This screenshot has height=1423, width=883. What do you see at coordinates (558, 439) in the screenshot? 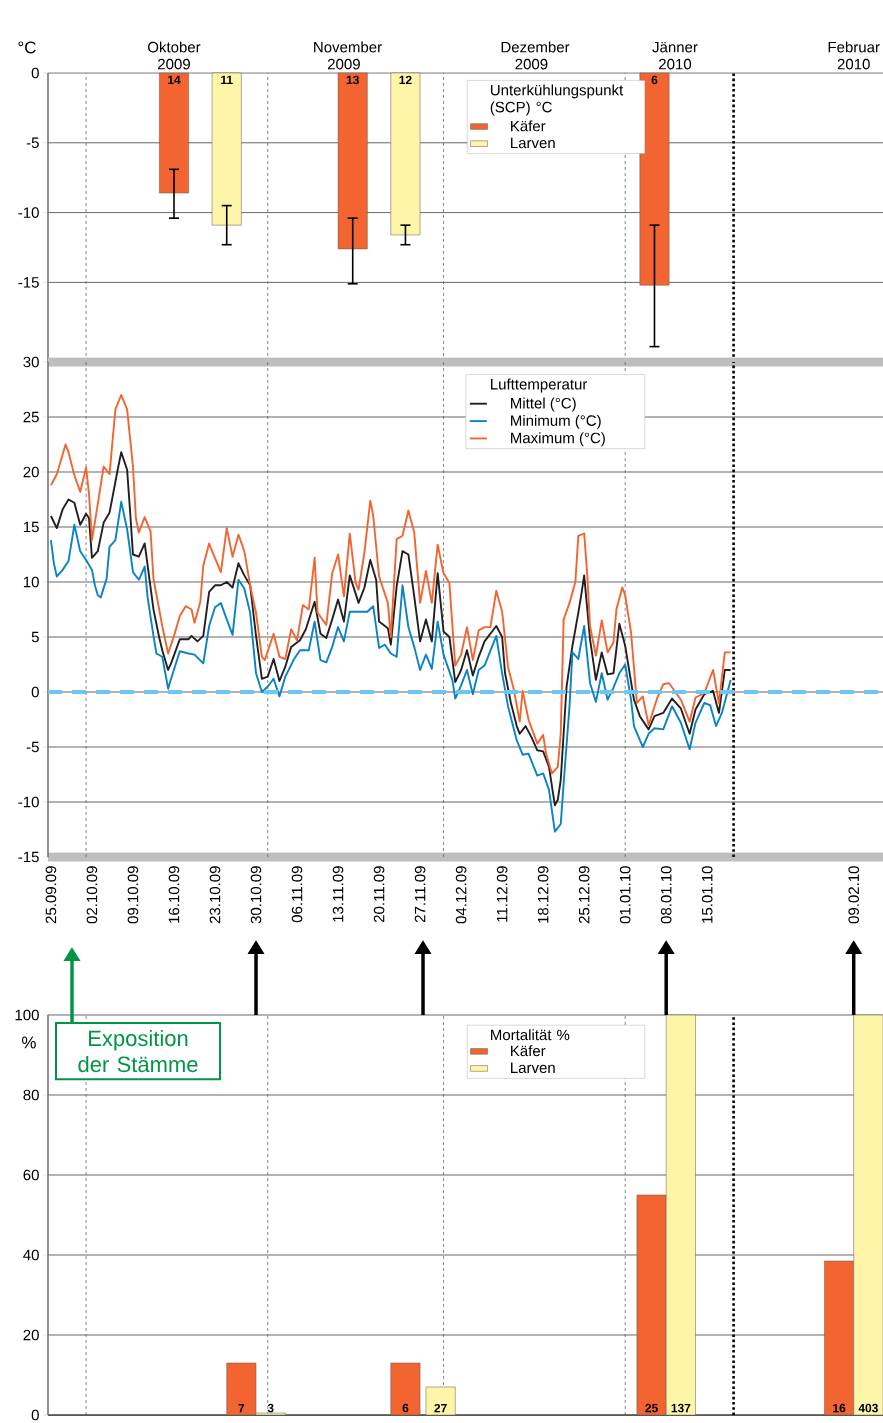
I see `legend-label: Maximum (°C)` at bounding box center [558, 439].